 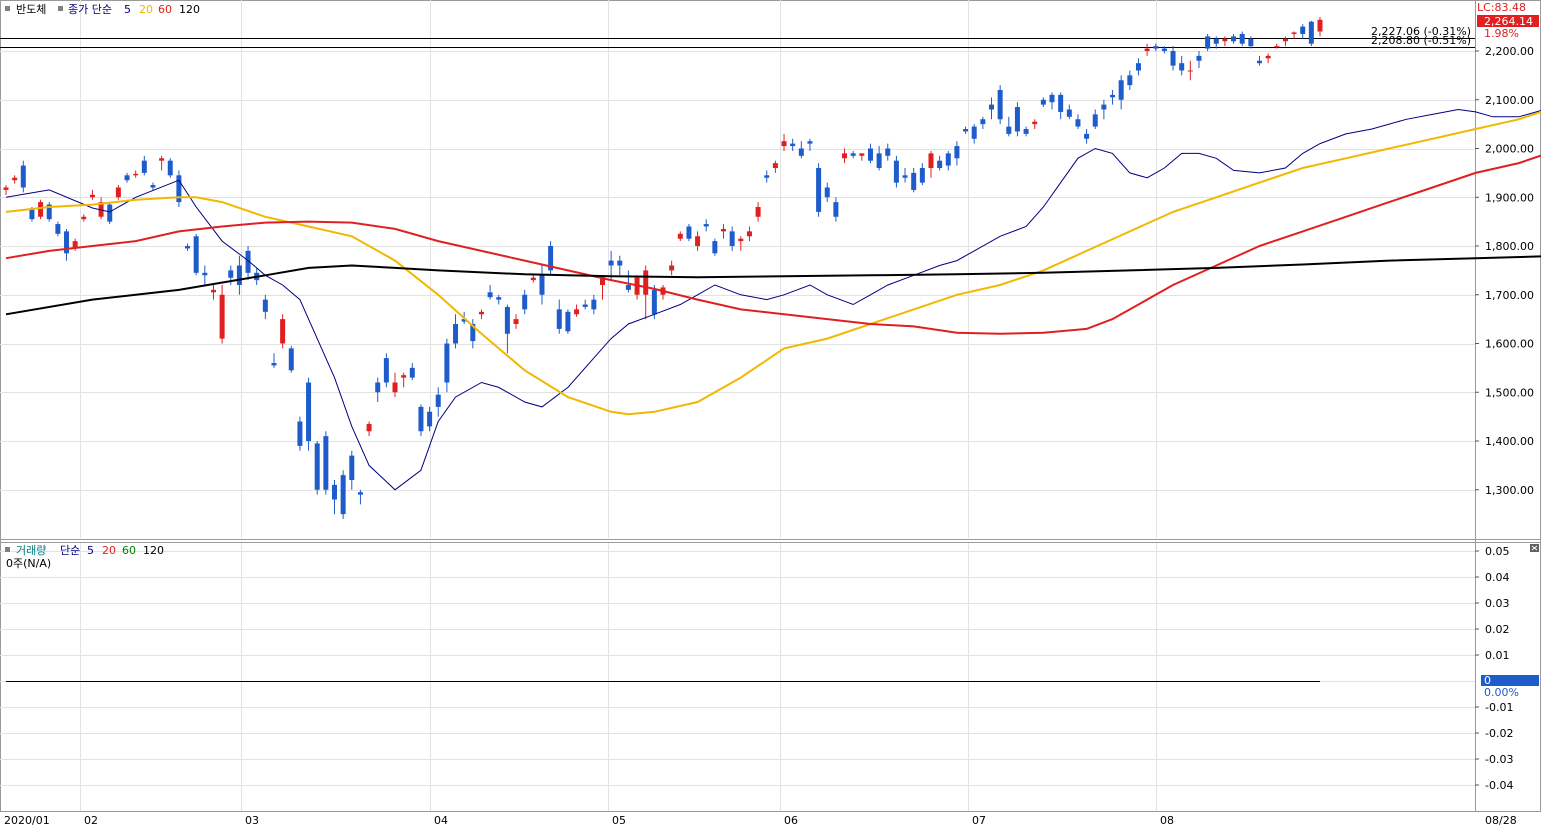 I want to click on volume-legend-name: 거래량, so click(x=31, y=550).